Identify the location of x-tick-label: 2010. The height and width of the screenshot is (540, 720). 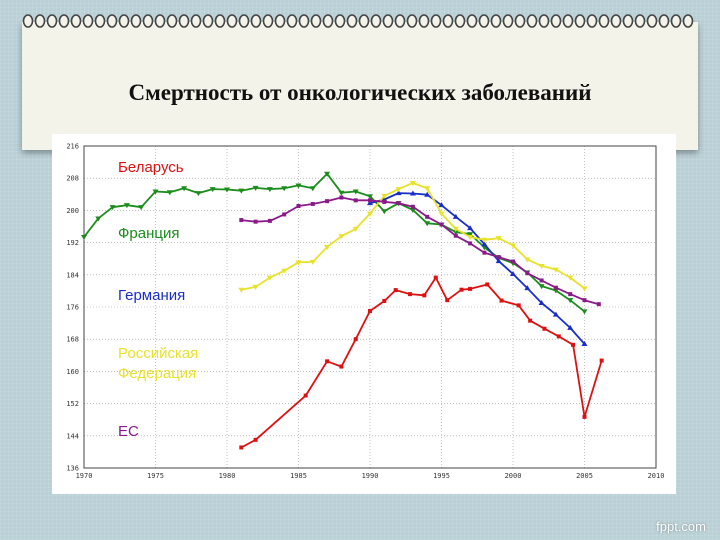
(656, 476).